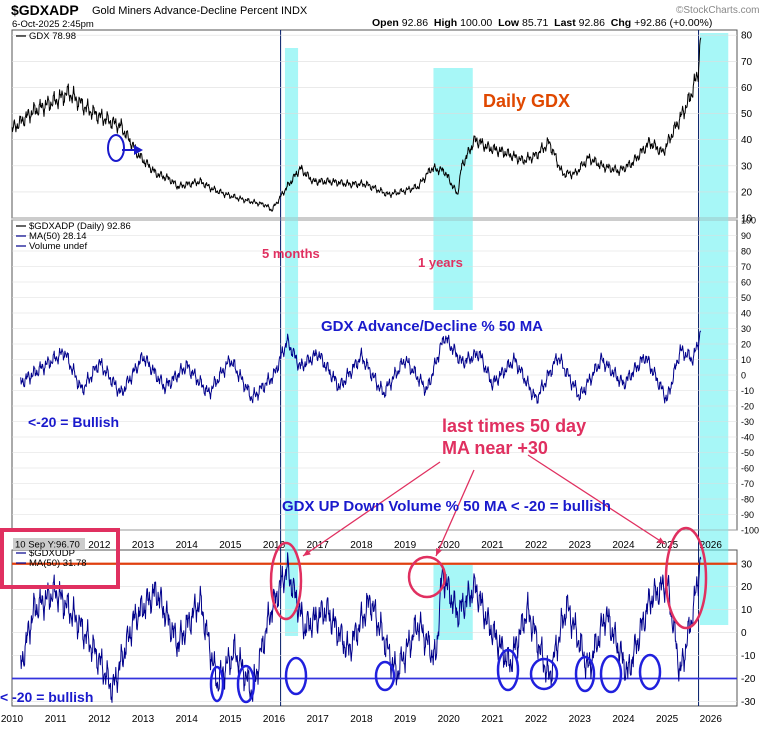  Describe the element at coordinates (187, 545) in the screenshot. I see `x-year-label-upper: 2014` at that location.